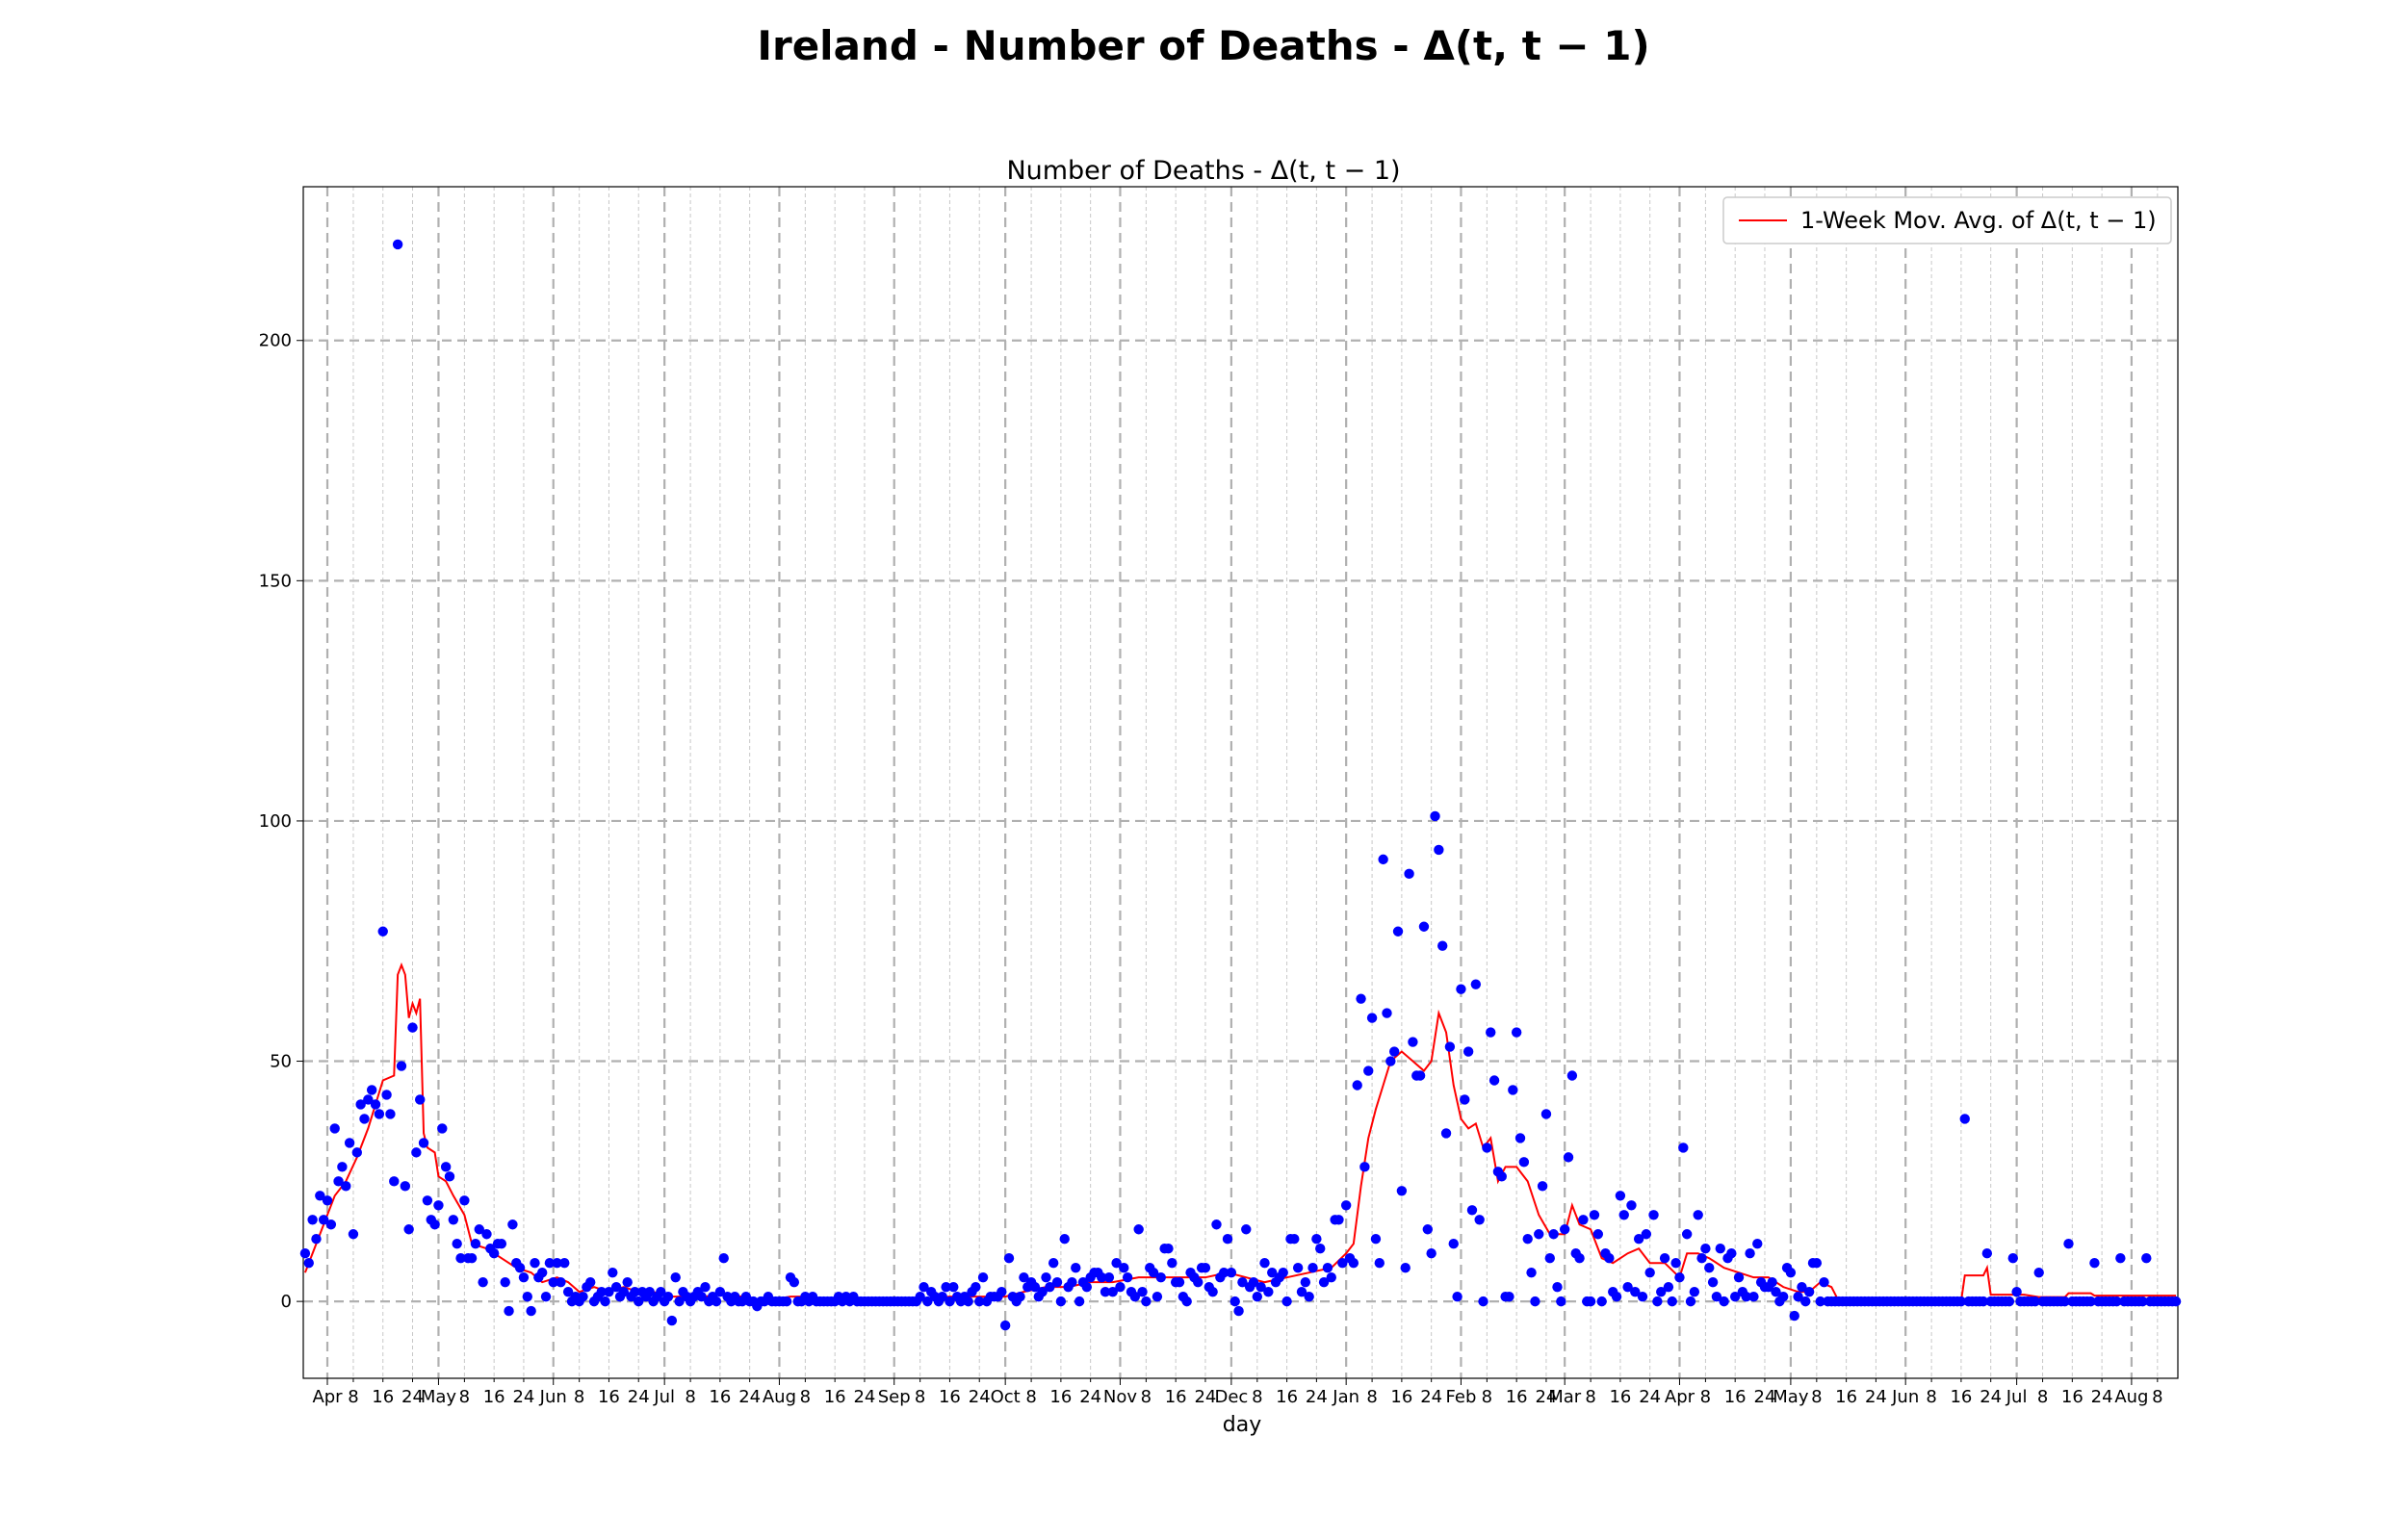  I want to click on x-tick-label: Apr, so click(1680, 1397).